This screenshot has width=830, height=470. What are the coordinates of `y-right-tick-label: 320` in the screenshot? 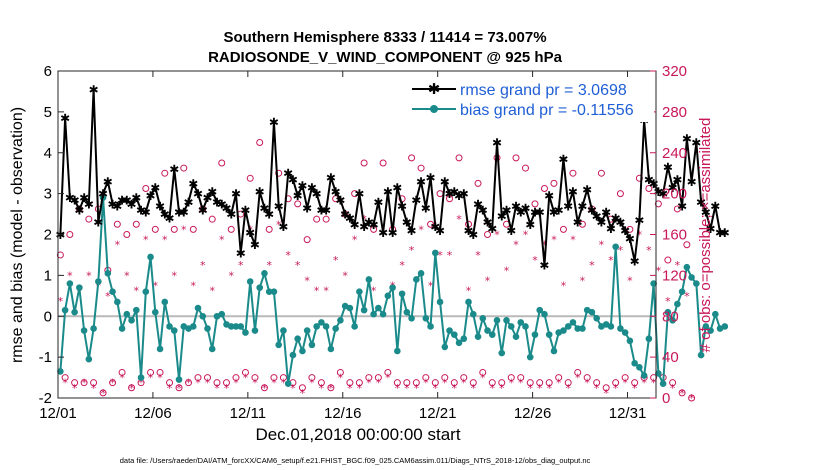 It's located at (674, 71).